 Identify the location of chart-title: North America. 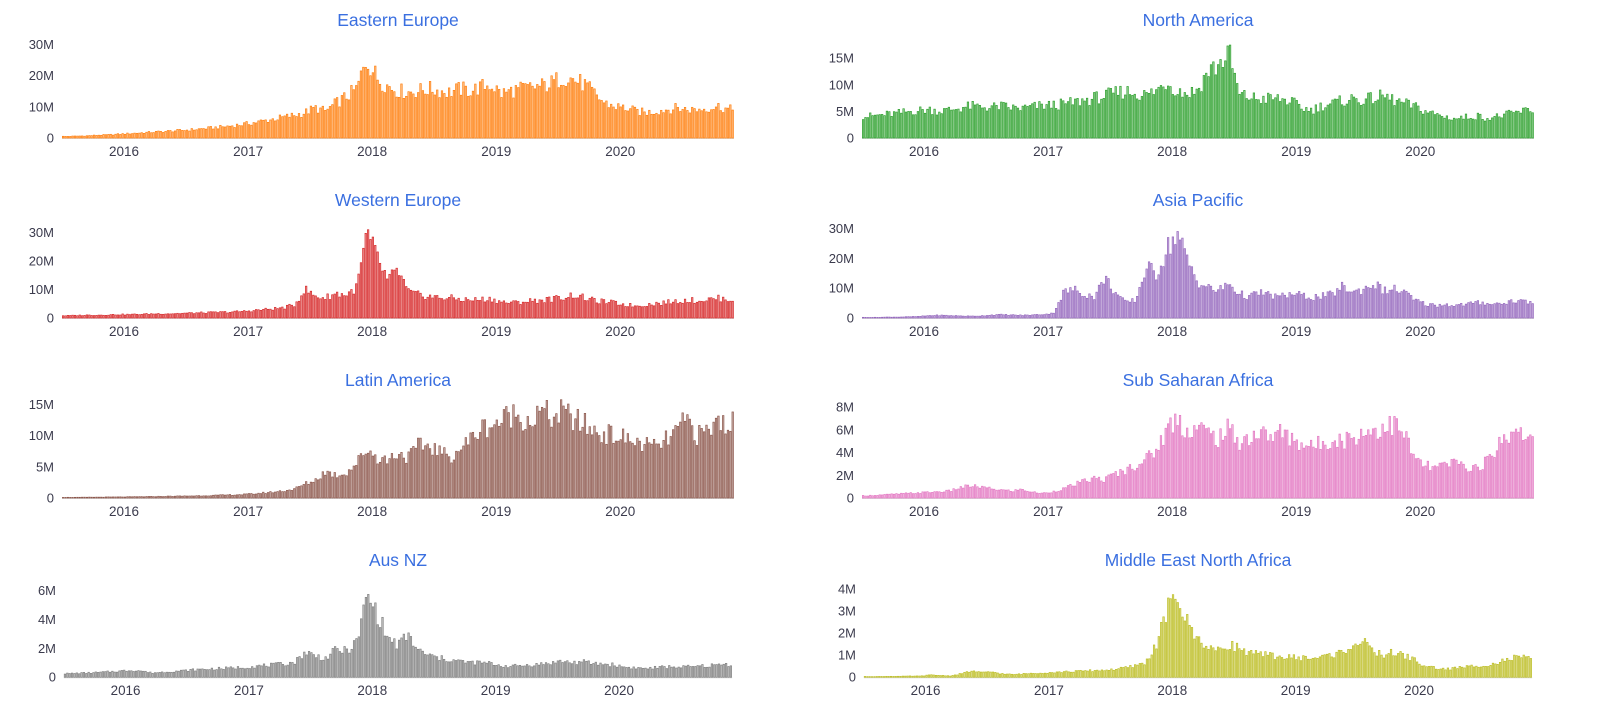
(1198, 20).